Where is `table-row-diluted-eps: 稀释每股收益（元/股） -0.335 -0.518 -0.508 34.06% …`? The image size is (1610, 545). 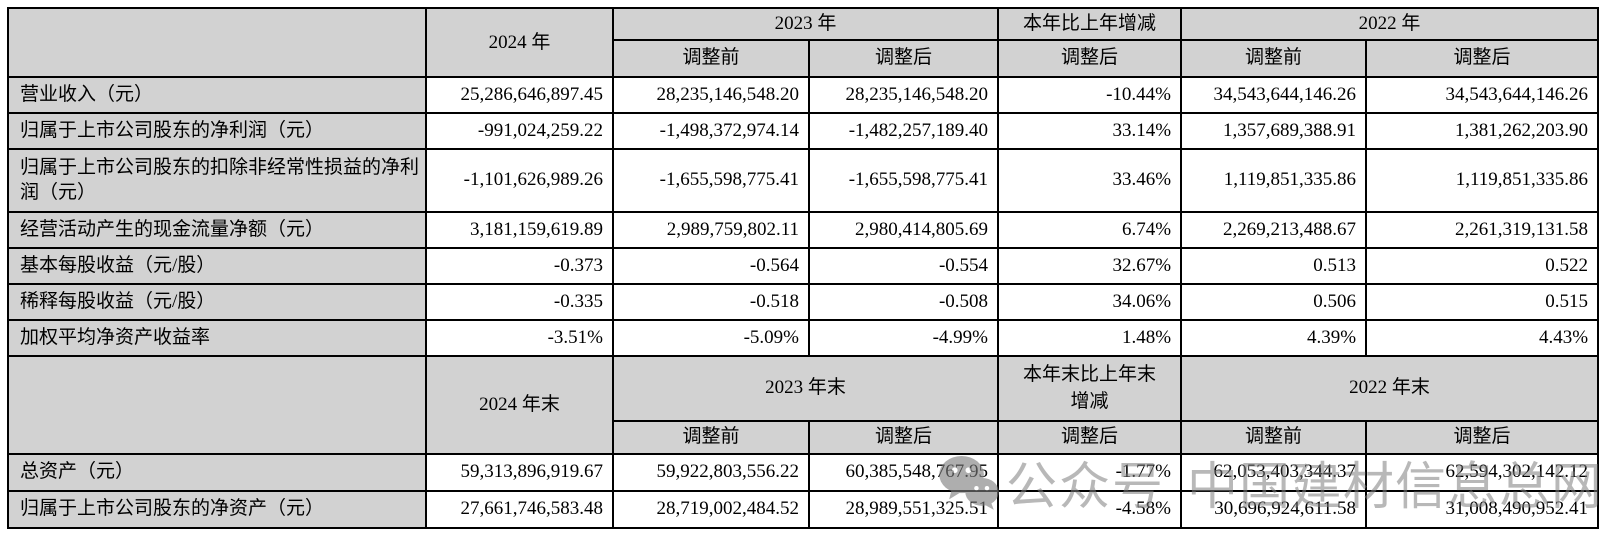
table-row-diluted-eps: 稀释每股收益（元/股） -0.335 -0.518 -0.508 34.06% … is located at coordinates (803, 301).